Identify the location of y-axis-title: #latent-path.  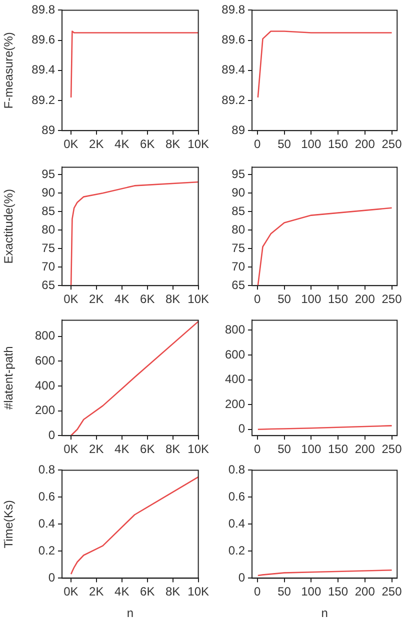
(9, 378).